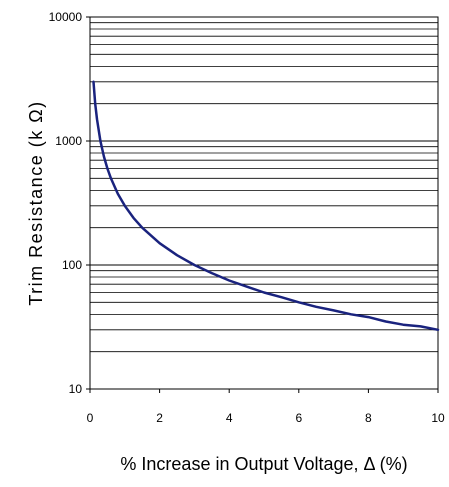 The image size is (449, 487). Describe the element at coordinates (66, 203) in the screenshot. I see `y-tick-labels: 10 100 1000 10000` at that location.